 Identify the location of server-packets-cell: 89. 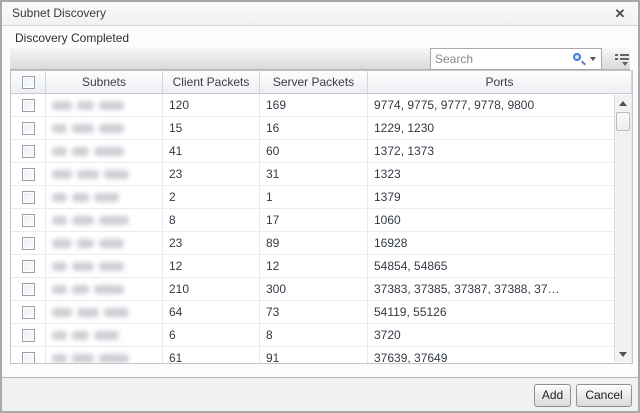
(314, 243).